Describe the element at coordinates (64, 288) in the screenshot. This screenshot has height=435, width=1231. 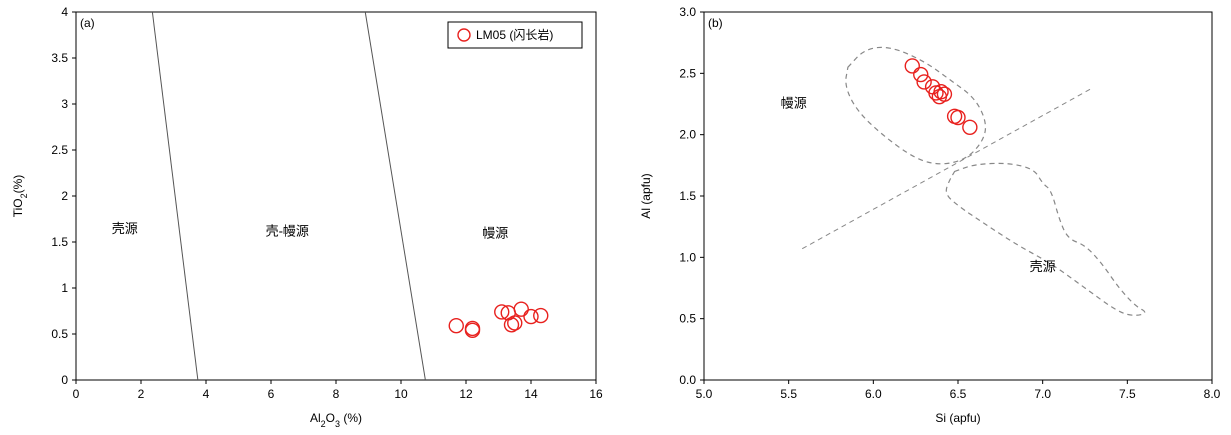
I see `y-tick-label: 1` at that location.